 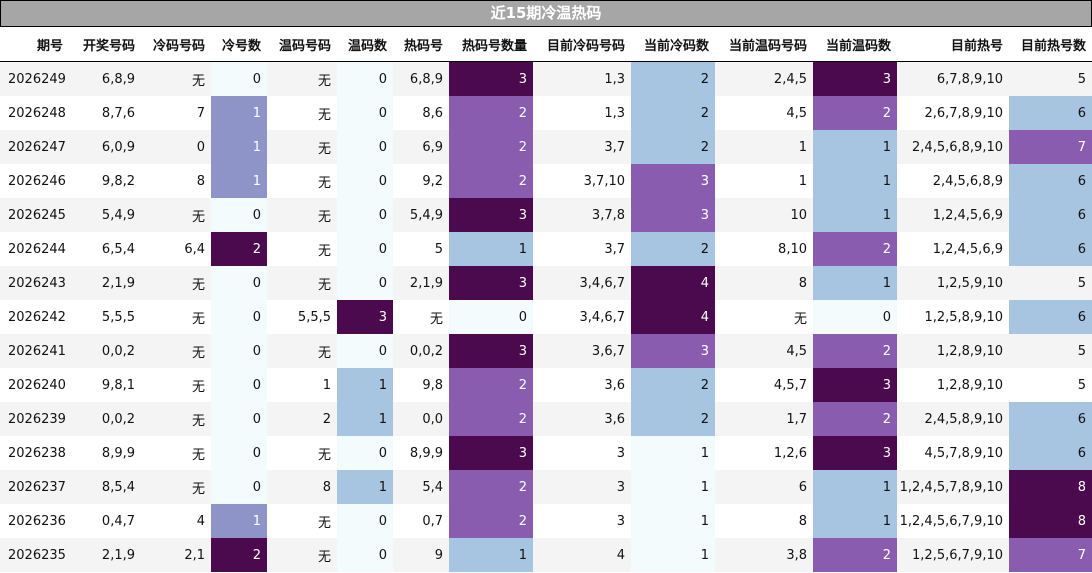 I want to click on table-cell: 1,2,4,5,6,9, so click(x=953, y=249).